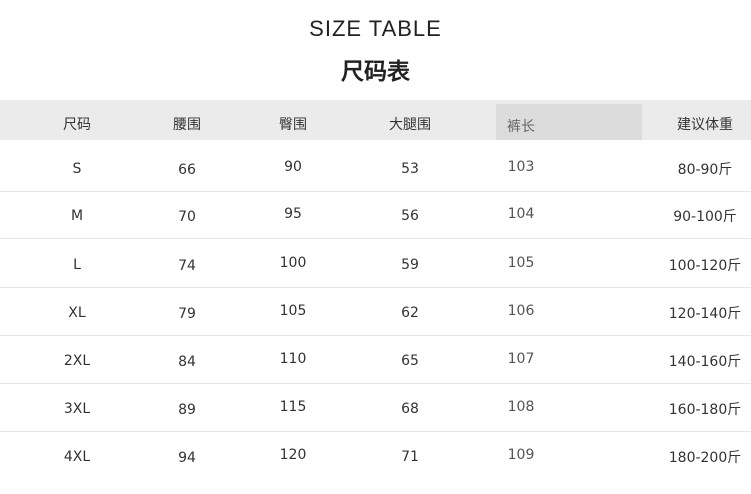  I want to click on column-header: 尺码, so click(77, 125).